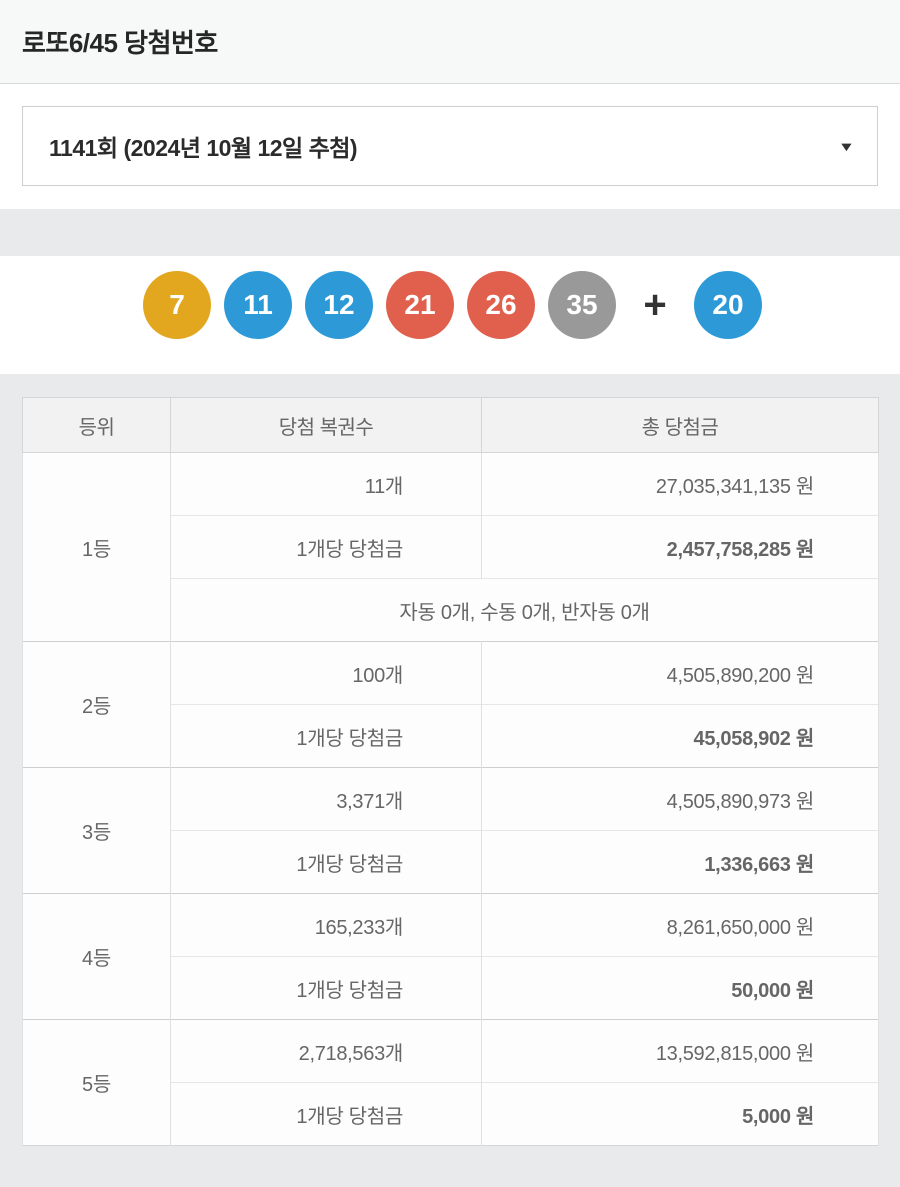 This screenshot has width=900, height=1187. What do you see at coordinates (680, 799) in the screenshot?
I see `total-prize-3: 4,505,890,973 원` at bounding box center [680, 799].